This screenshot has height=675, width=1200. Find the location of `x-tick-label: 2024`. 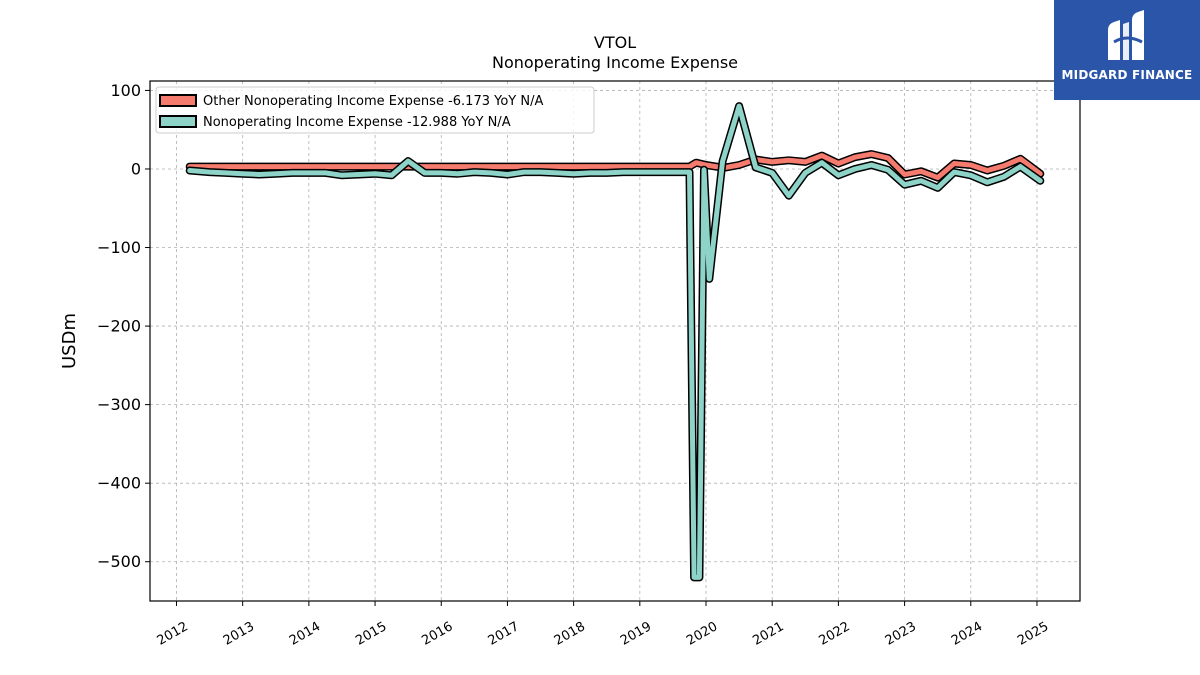

x-tick-label: 2024 is located at coordinates (967, 634).